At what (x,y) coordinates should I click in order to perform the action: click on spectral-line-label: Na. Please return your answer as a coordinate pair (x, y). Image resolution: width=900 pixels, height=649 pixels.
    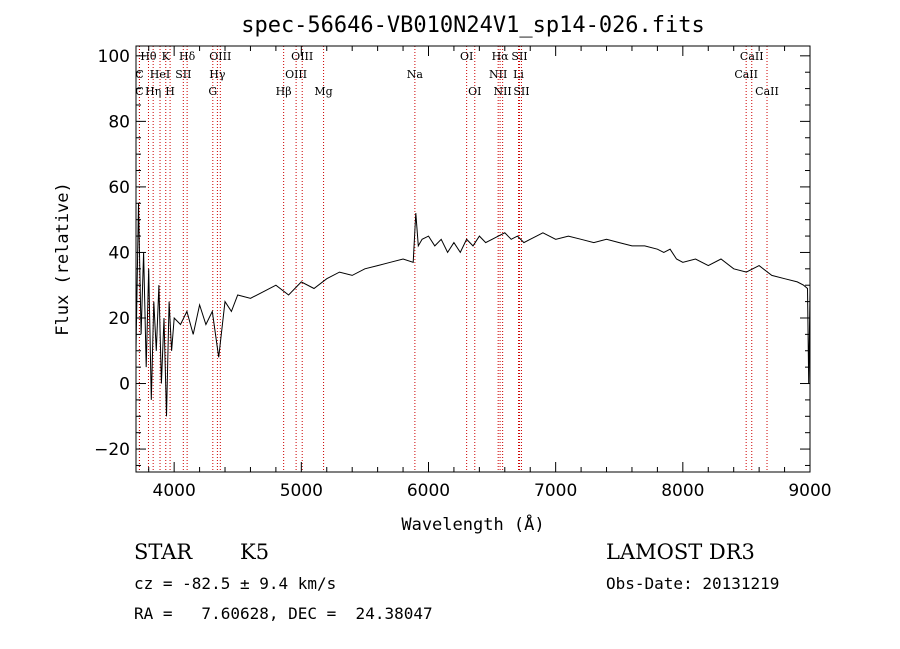
    Looking at the image, I should click on (415, 74).